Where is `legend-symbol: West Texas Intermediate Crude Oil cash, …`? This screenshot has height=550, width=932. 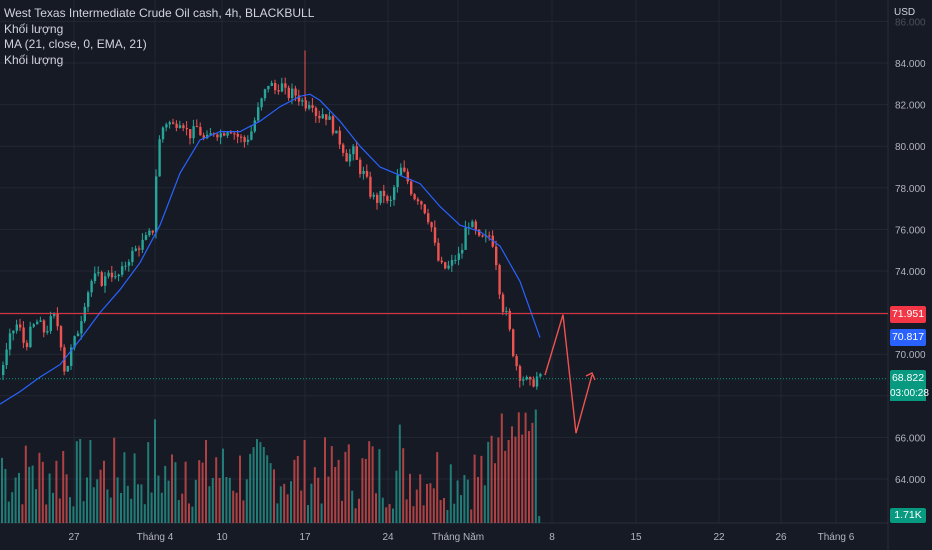 legend-symbol: West Texas Intermediate Crude Oil cash, … is located at coordinates (159, 13).